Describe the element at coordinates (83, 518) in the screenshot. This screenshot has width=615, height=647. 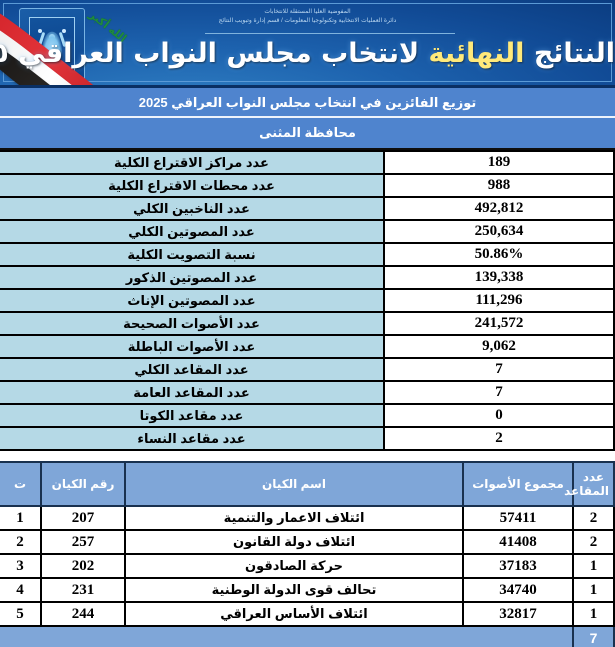
I see `entity-code: 207` at that location.